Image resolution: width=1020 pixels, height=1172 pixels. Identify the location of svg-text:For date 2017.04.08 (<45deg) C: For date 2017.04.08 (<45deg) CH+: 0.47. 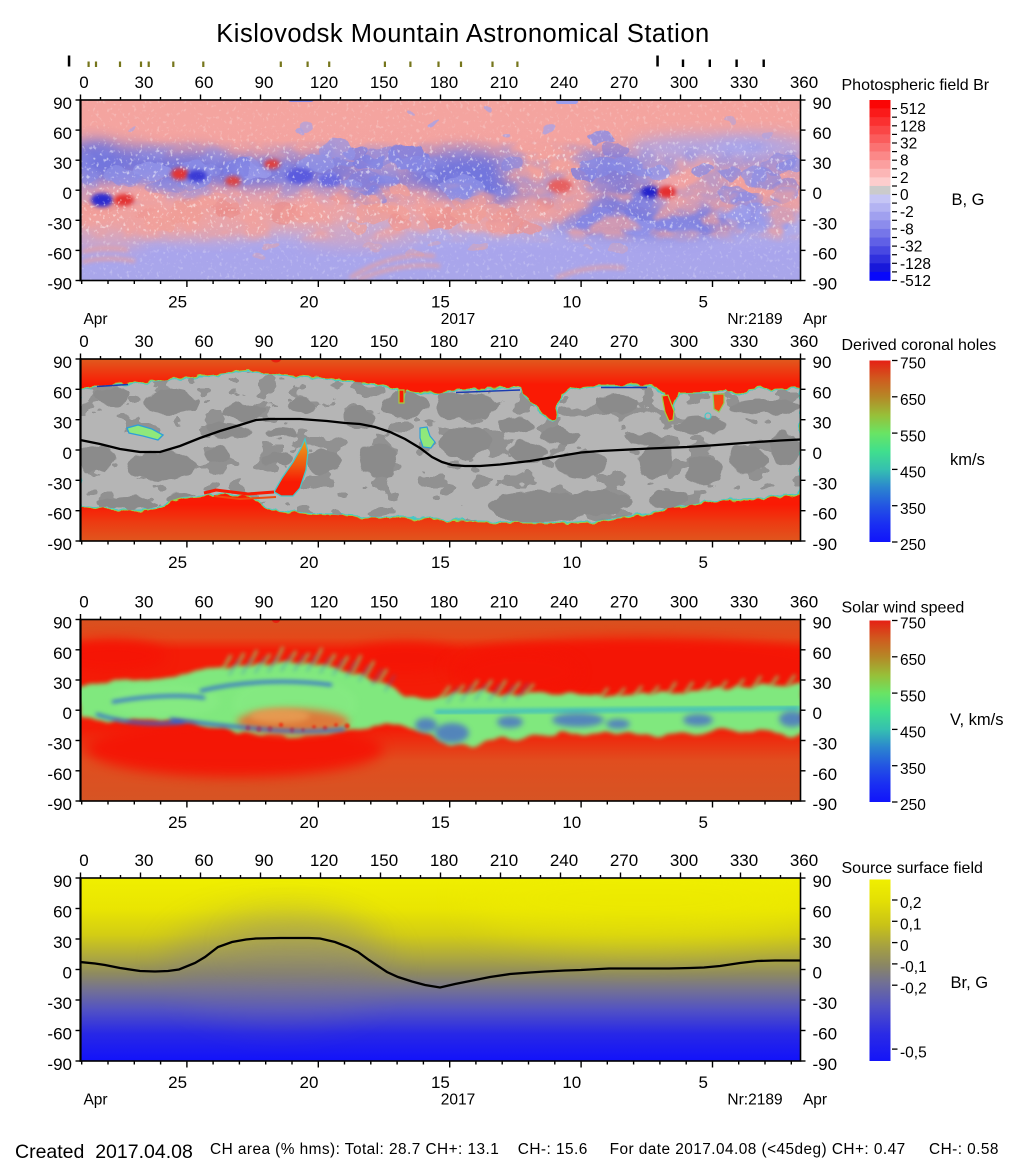
(758, 1149).